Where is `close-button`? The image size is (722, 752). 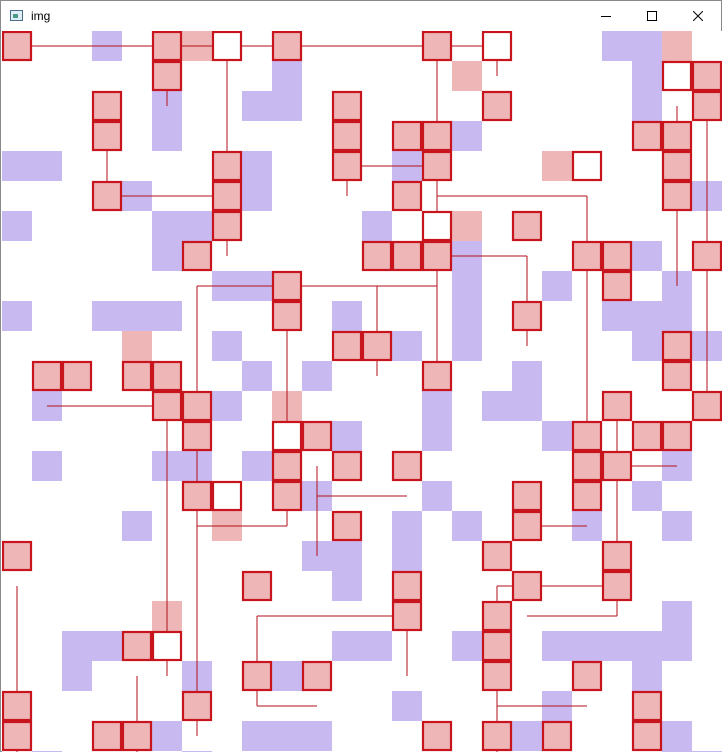
close-button is located at coordinates (698, 16).